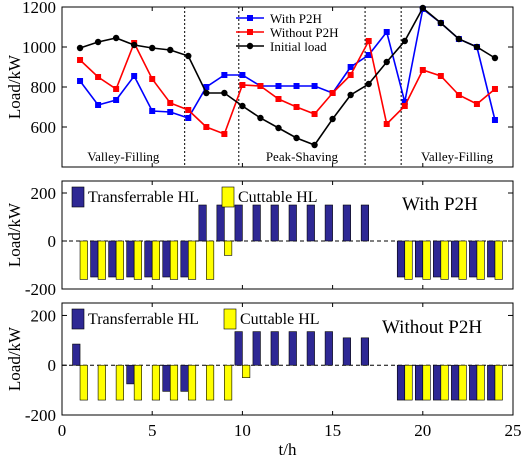 The height and width of the screenshot is (461, 526). What do you see at coordinates (39, 47) in the screenshot?
I see `y-tick-label: 1000` at bounding box center [39, 47].